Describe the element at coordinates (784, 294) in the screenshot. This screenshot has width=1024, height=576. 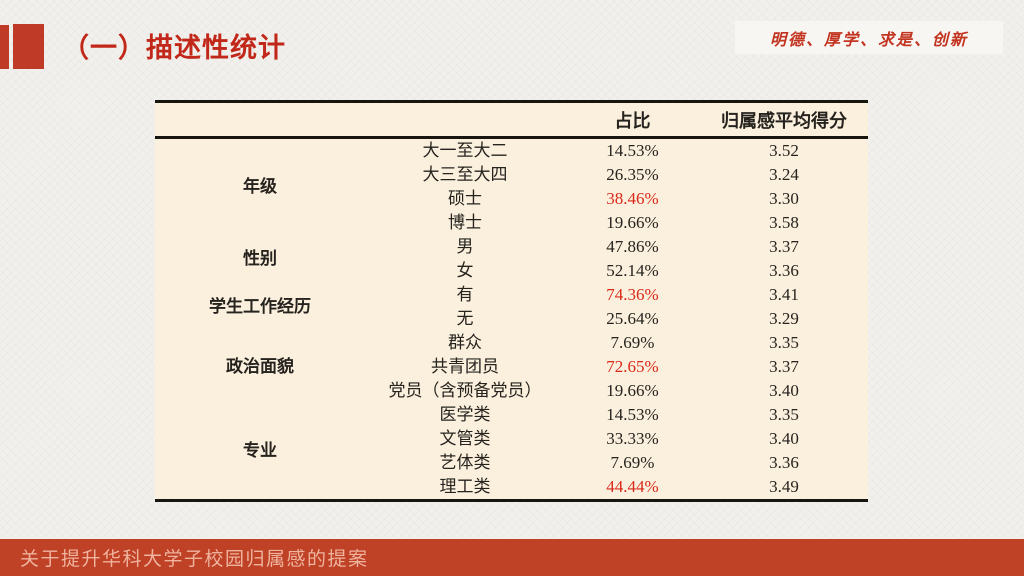
I see `score-cell: 3.41` at that location.